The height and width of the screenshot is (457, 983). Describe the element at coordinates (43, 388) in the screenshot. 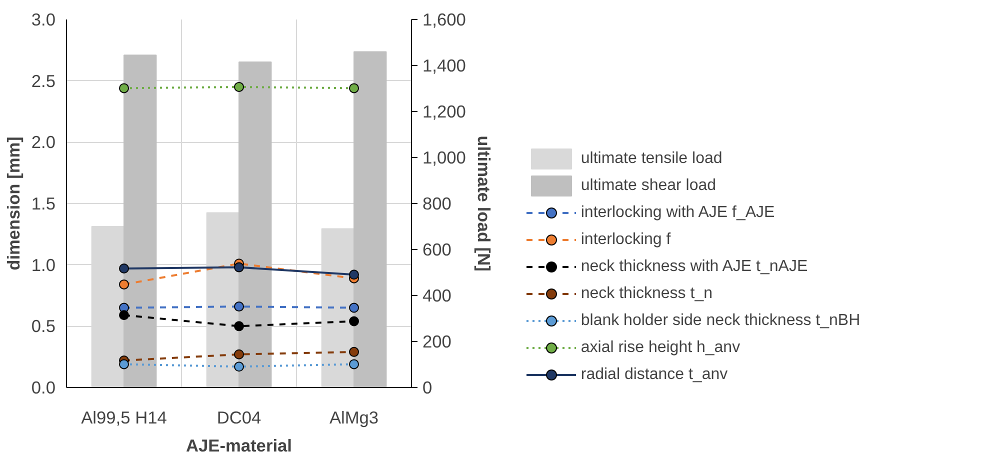

I see `y-tick-label: 0.0` at that location.